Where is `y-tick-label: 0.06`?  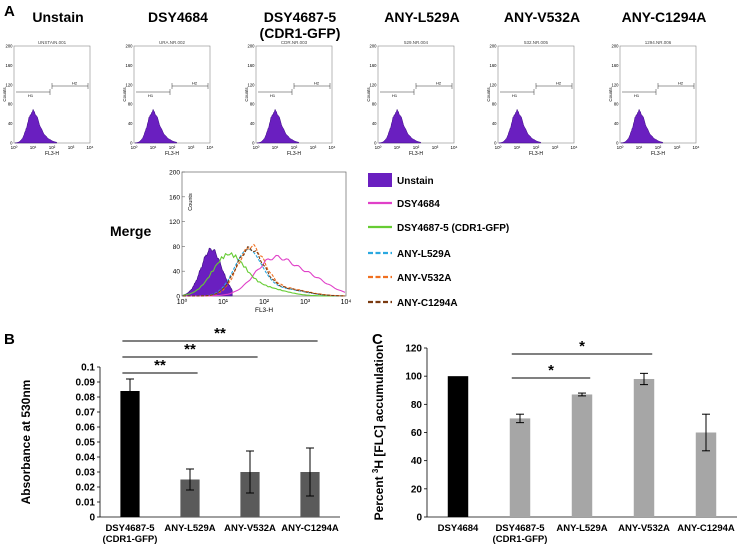
y-tick-label: 0.06 is located at coordinates (86, 428).